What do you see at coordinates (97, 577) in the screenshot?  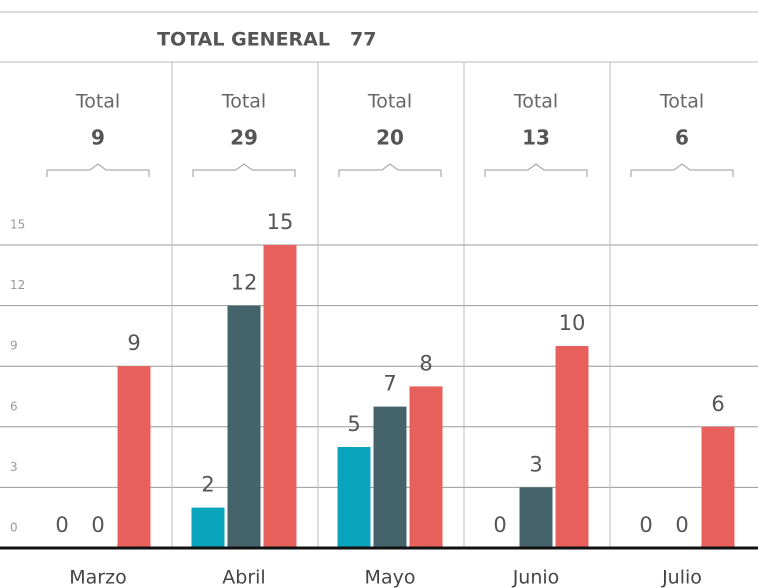 I see `x-tick-label: Marzo` at bounding box center [97, 577].